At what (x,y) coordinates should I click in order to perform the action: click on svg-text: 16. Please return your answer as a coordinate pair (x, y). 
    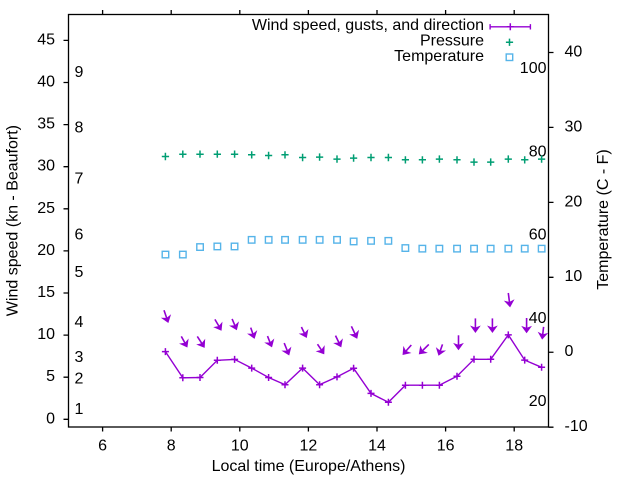
    Looking at the image, I should click on (446, 446).